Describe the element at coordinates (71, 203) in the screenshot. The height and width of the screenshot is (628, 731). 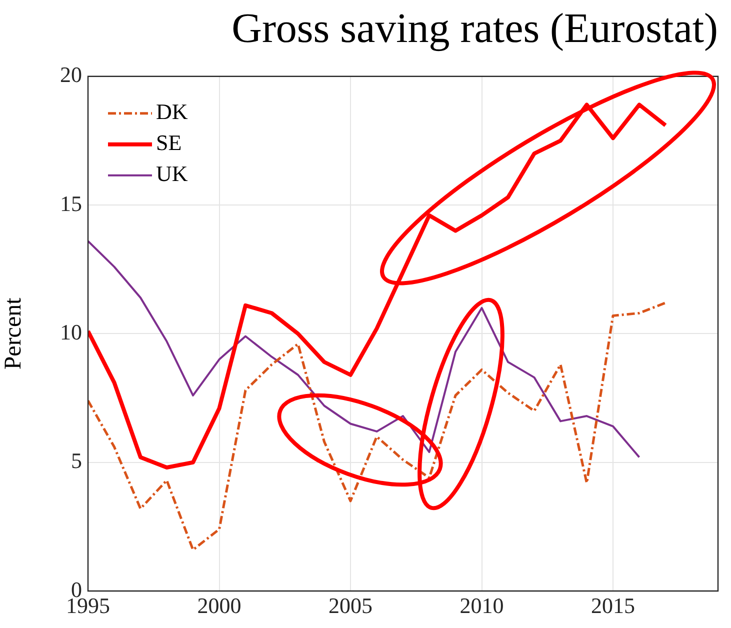
I see `y-tick-label: 15` at that location.